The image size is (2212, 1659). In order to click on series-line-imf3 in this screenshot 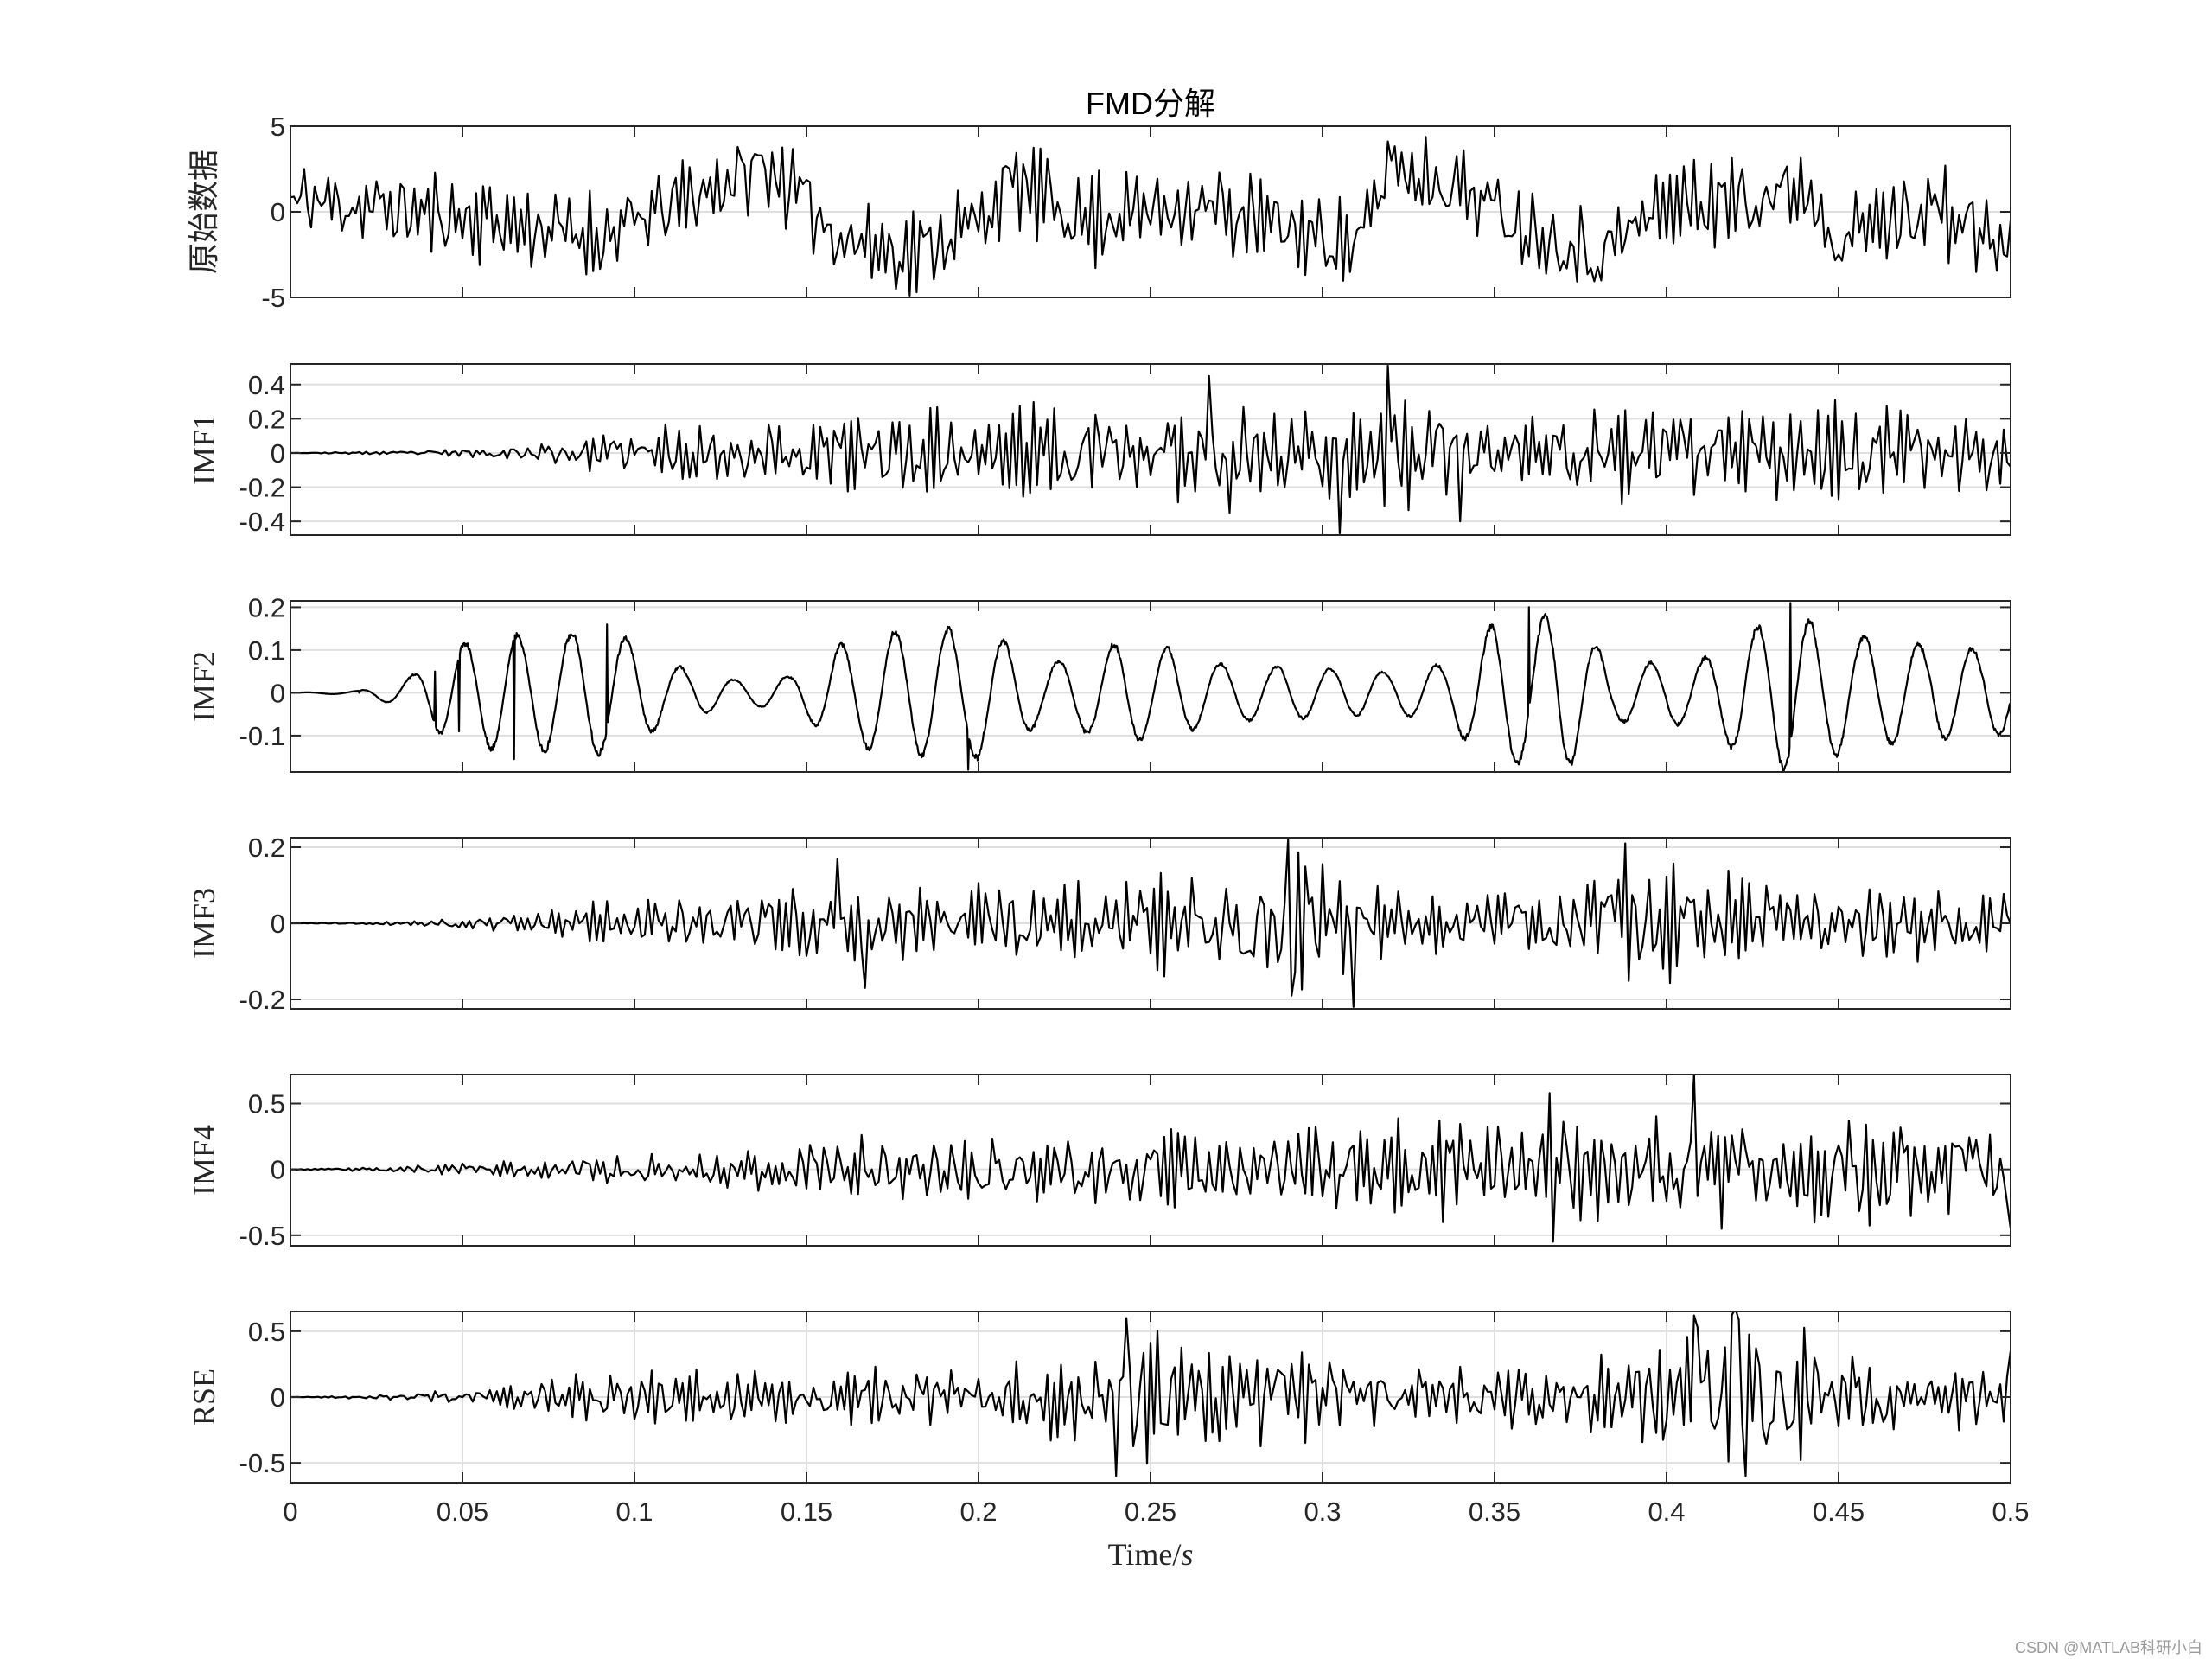, I will do `click(1150, 923)`.